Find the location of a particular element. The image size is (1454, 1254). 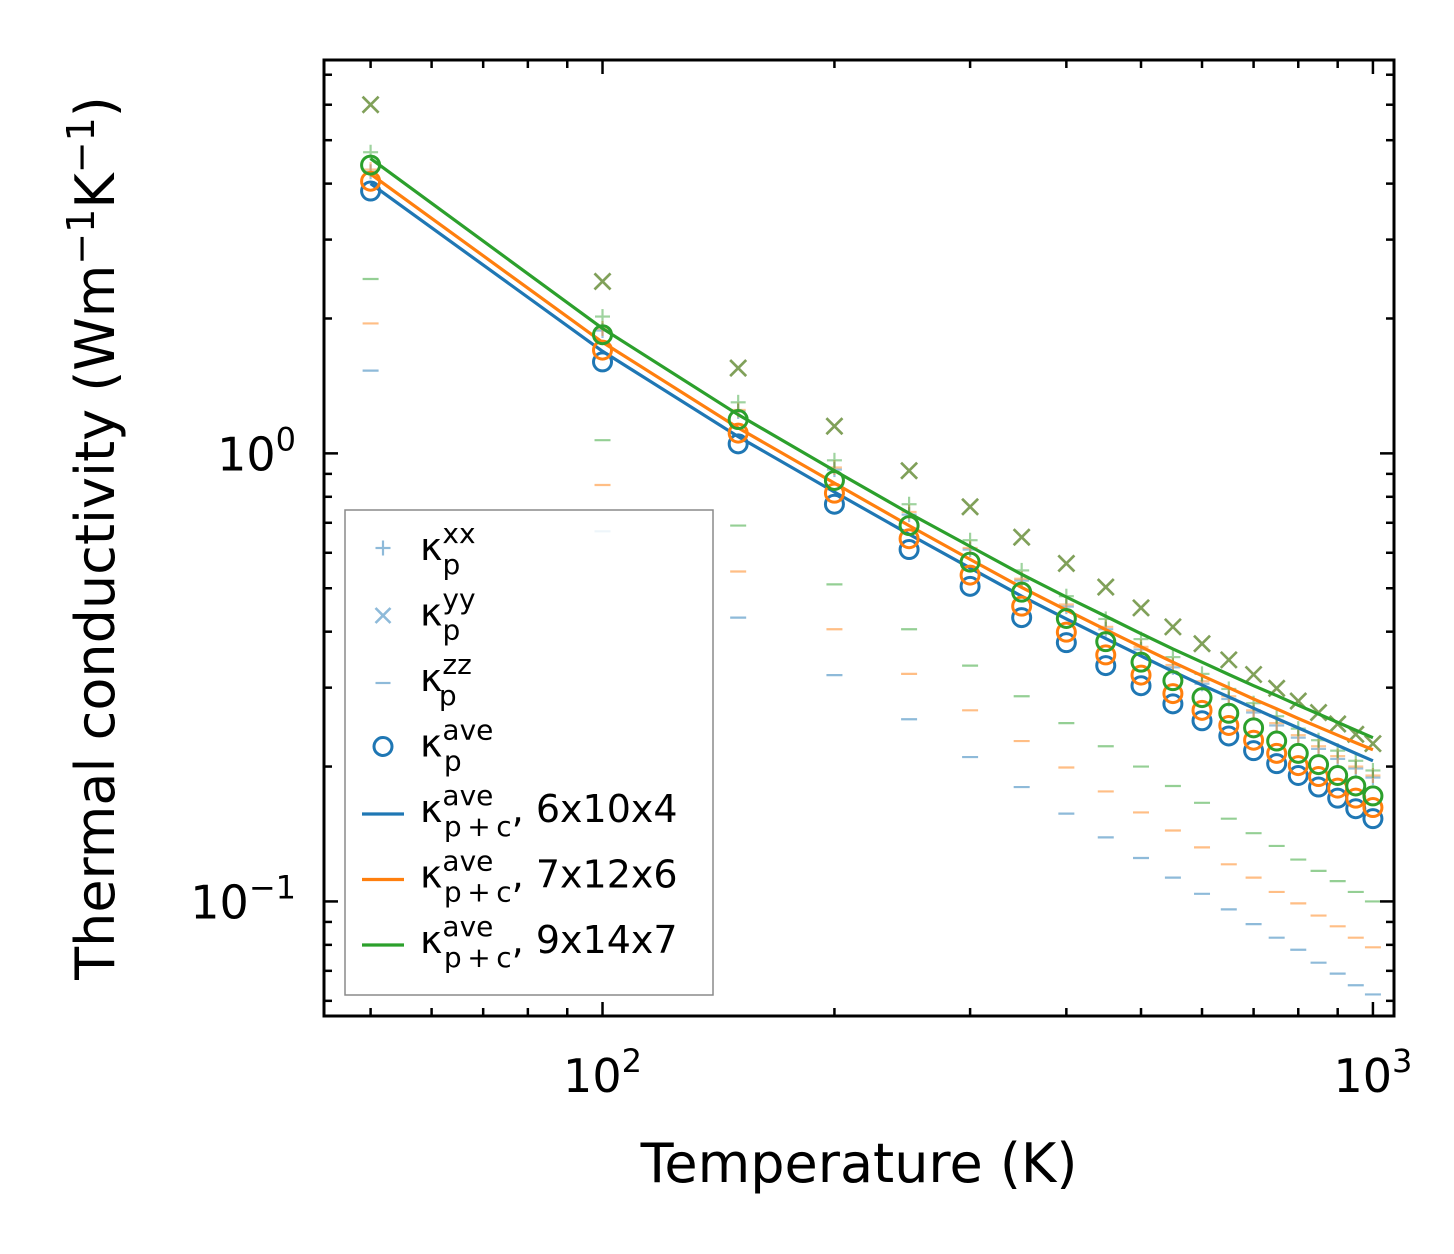

legend-plus-marker is located at coordinates (383, 548).